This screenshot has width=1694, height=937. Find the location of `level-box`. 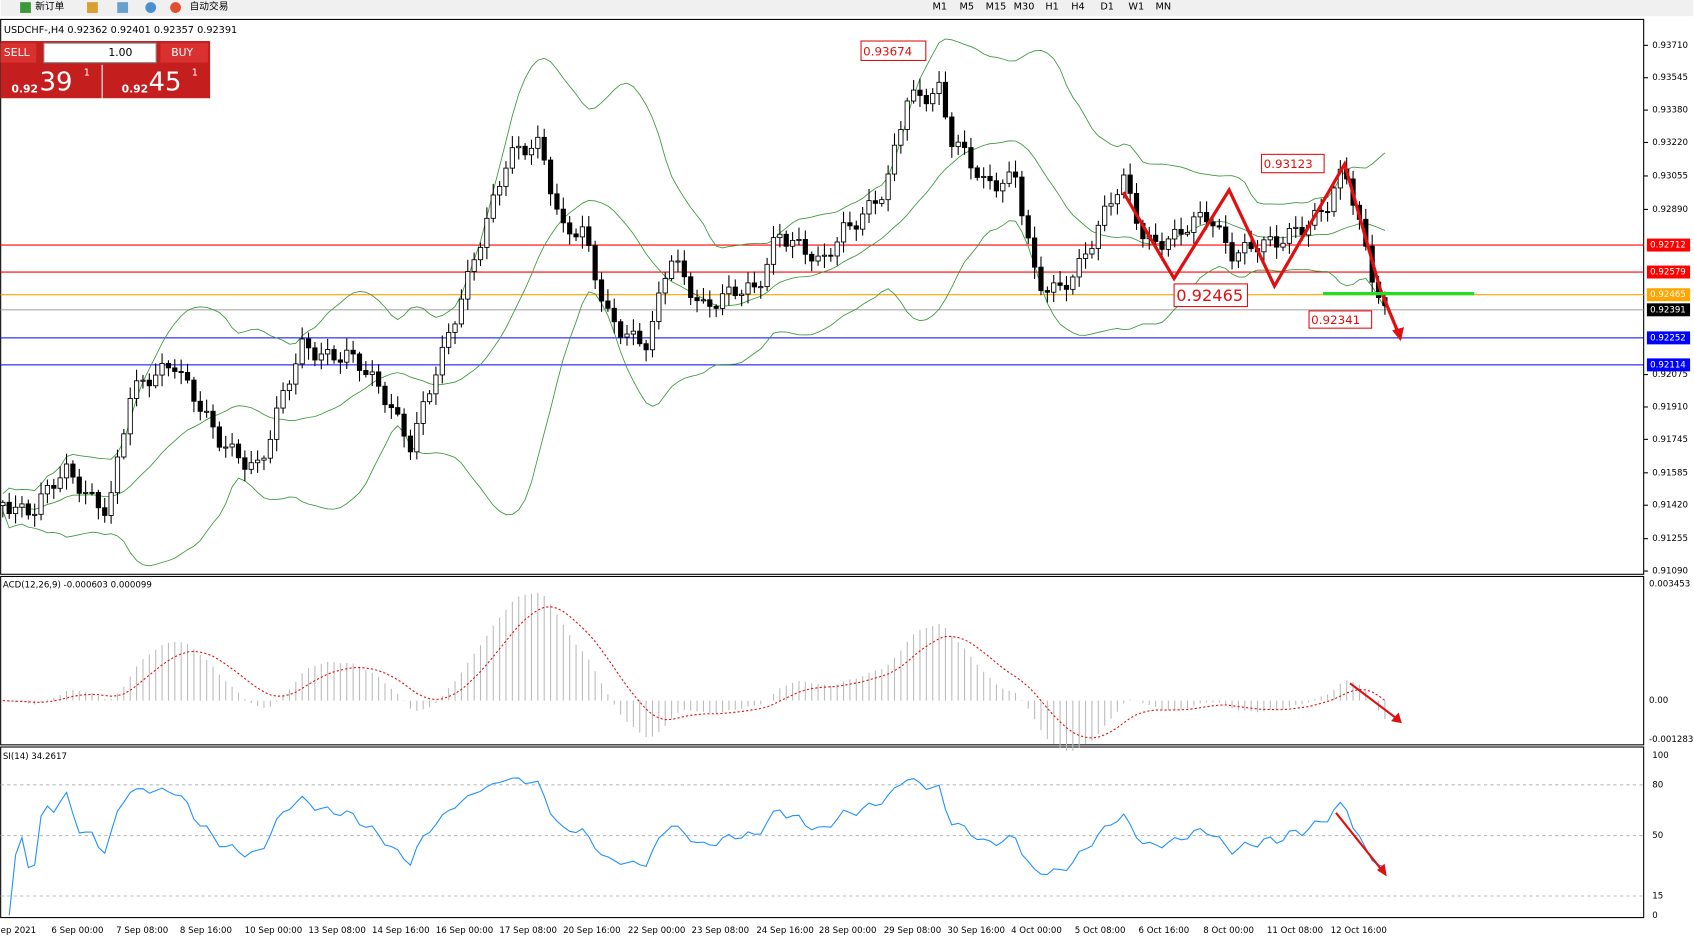

level-box is located at coordinates (1668, 295).